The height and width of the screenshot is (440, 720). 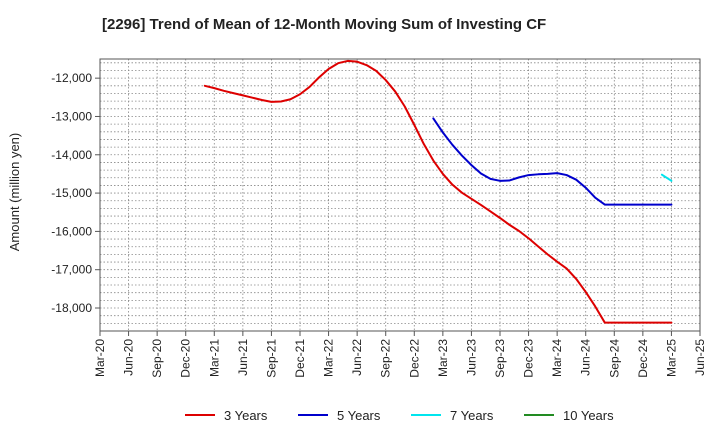 I want to click on x-tick-label: Mar-22, so click(x=329, y=358).